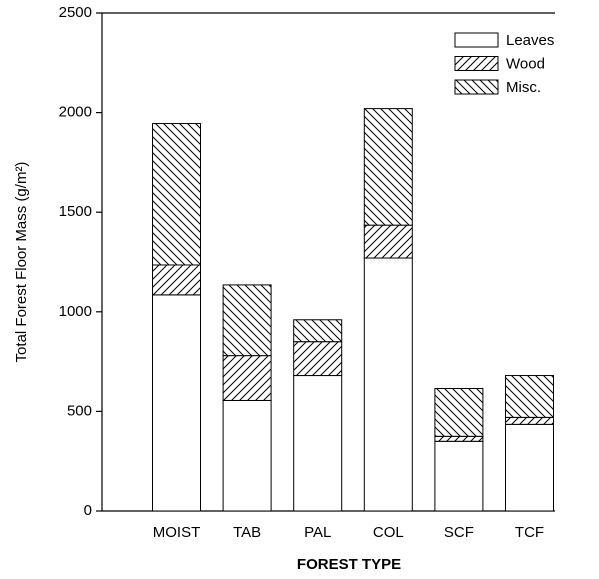 The image size is (599, 579). What do you see at coordinates (529, 532) in the screenshot?
I see `x-tick-label: TCF` at bounding box center [529, 532].